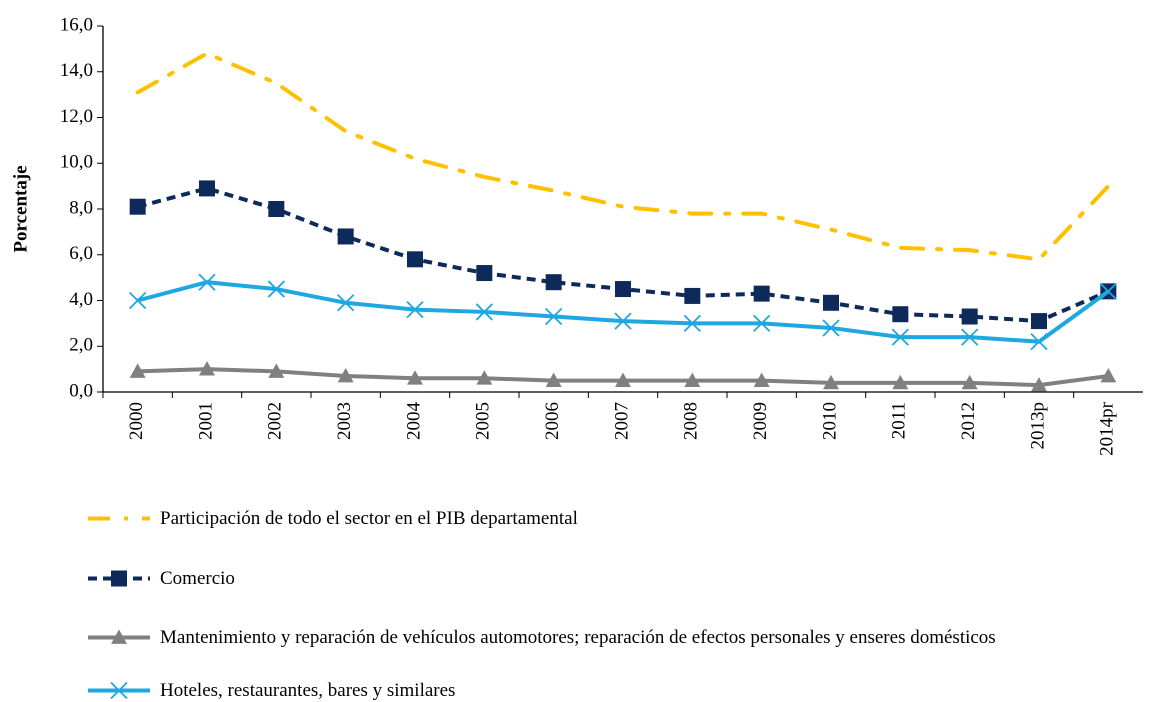 This screenshot has width=1149, height=702. I want to click on x-tick-label: 2003, so click(344, 421).